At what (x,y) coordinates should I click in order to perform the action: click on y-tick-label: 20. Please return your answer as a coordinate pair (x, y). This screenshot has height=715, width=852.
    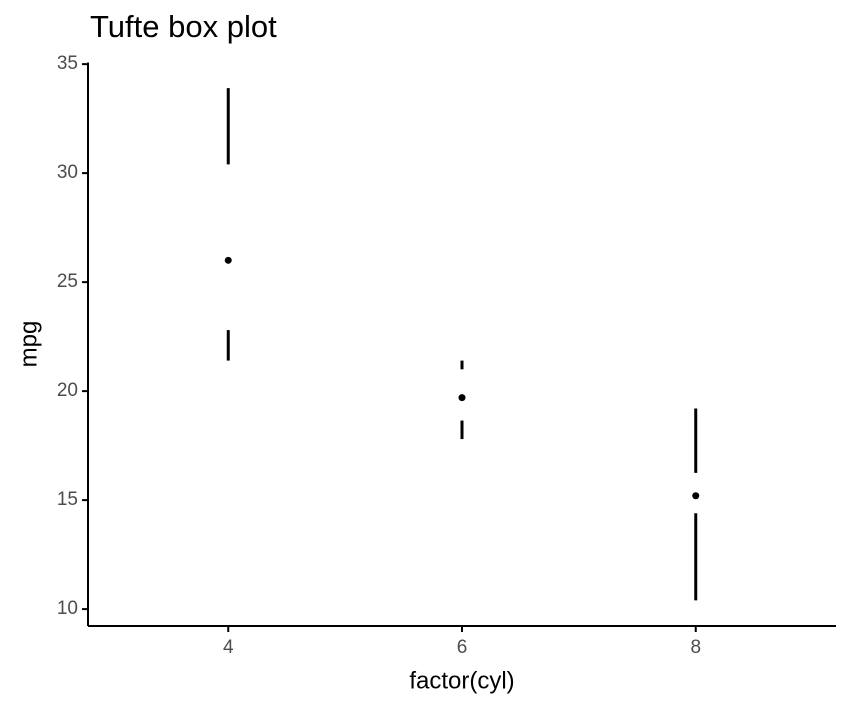
    Looking at the image, I should click on (67, 390).